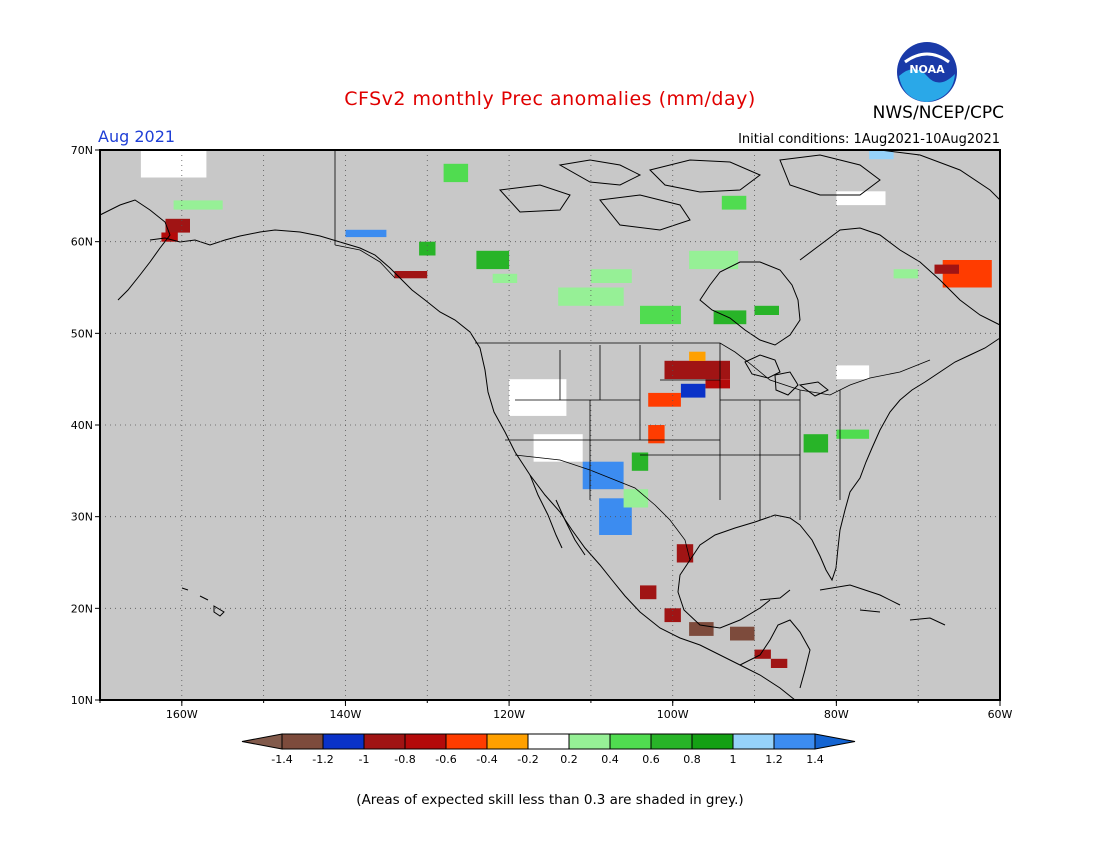  Describe the element at coordinates (346, 714) in the screenshot. I see `lon-tick-label: 140W` at that location.